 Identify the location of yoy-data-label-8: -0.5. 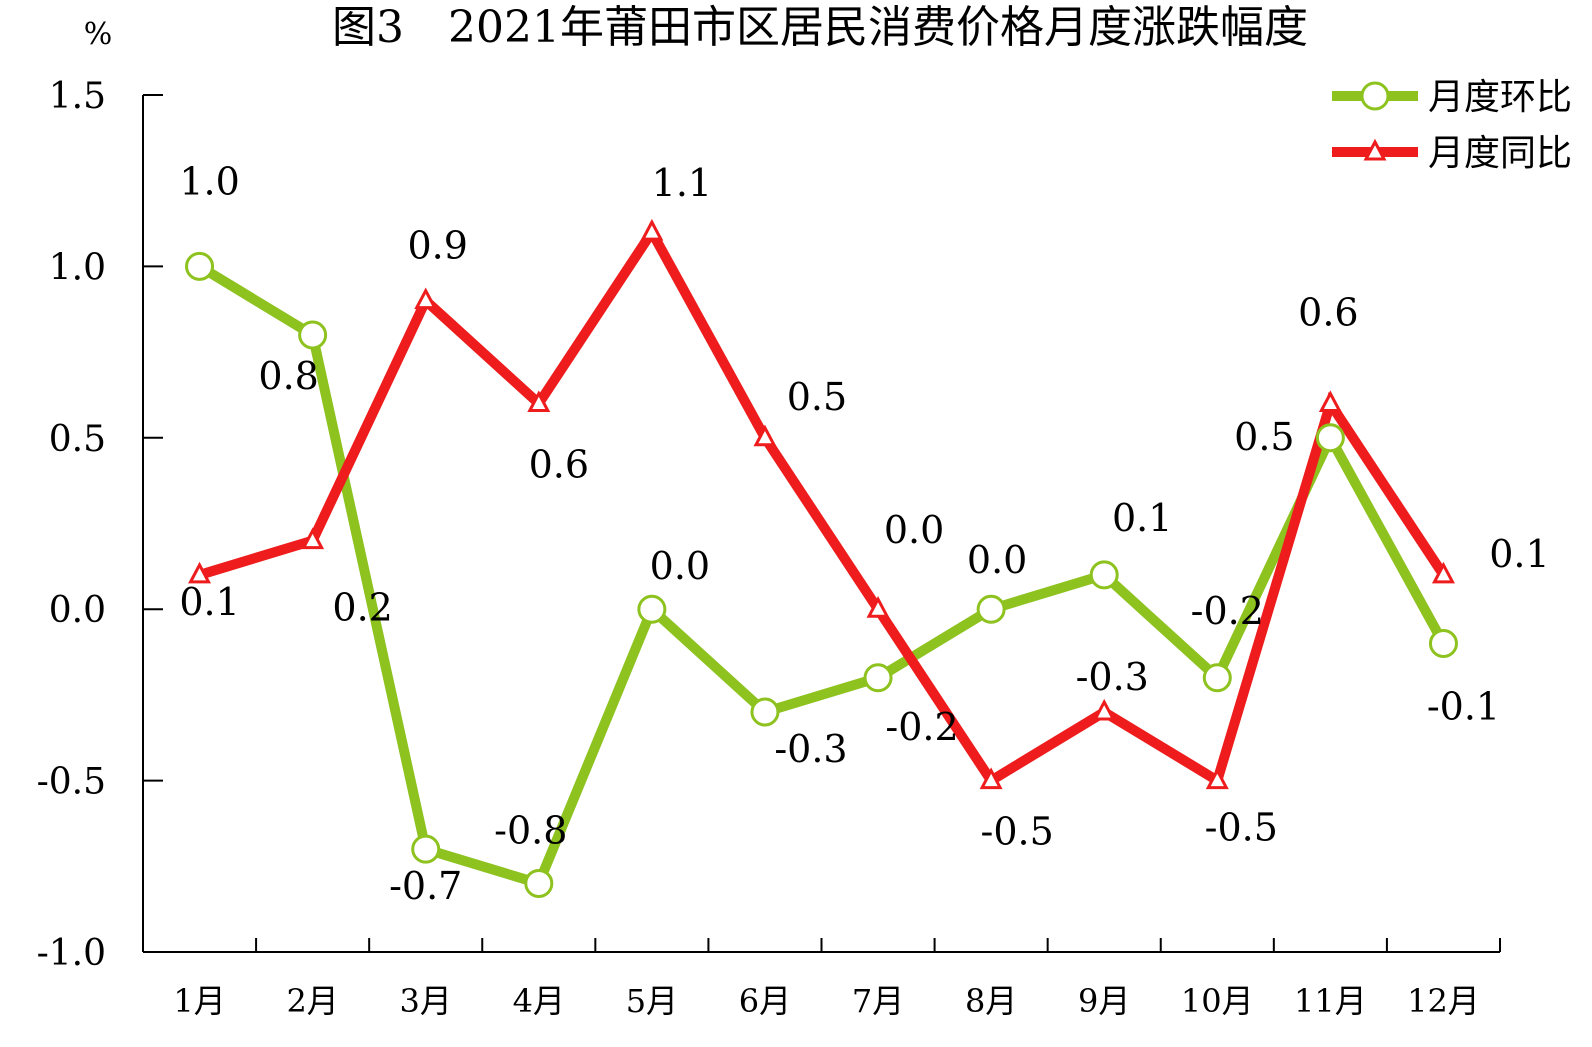
(1016, 832).